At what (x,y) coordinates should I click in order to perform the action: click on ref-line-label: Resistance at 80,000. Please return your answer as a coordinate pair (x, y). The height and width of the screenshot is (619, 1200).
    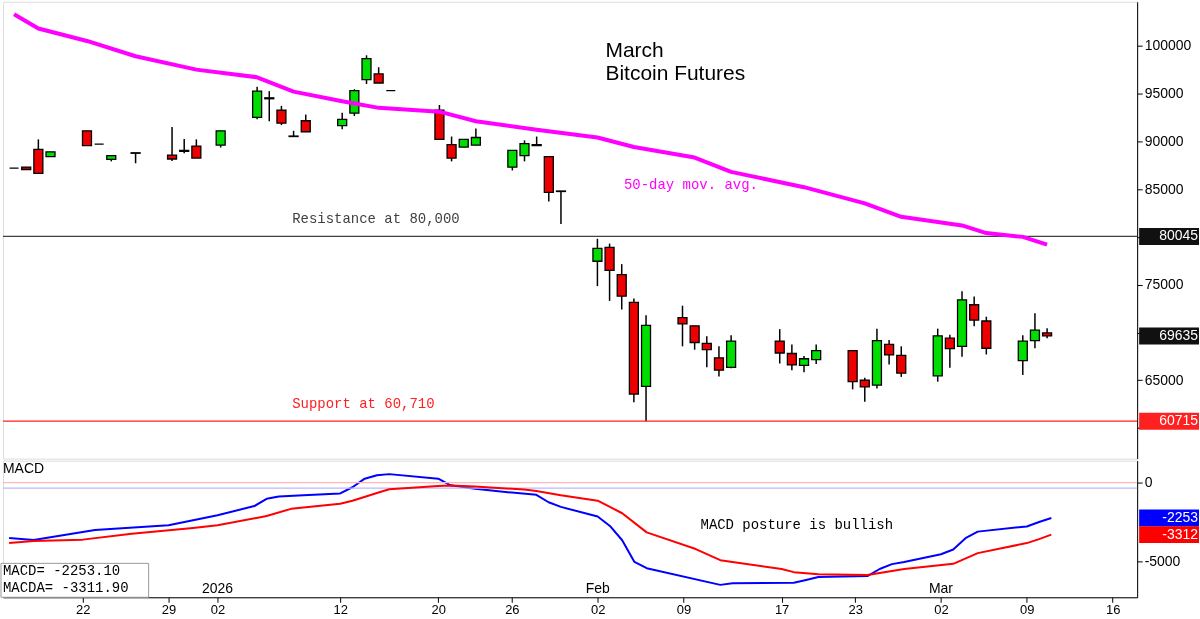
    Looking at the image, I should click on (376, 219).